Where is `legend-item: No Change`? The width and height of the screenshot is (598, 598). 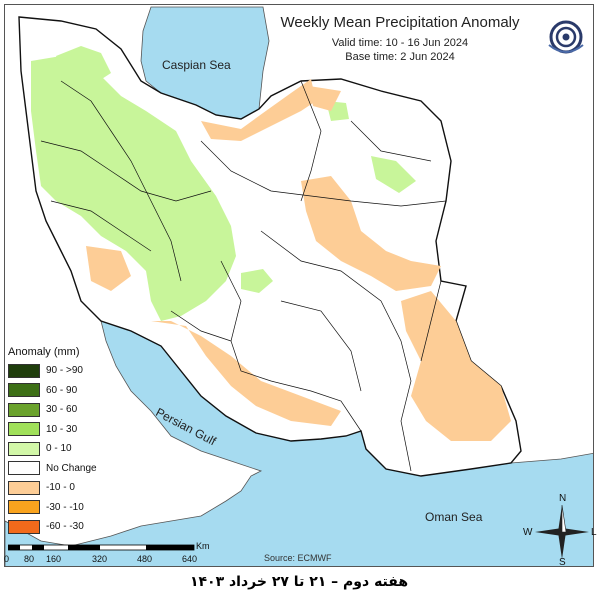
legend-item: No Change is located at coordinates (63, 469).